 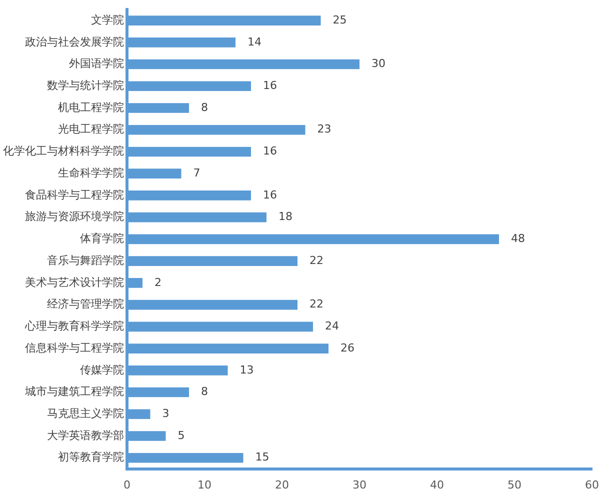 I want to click on y-tick-label: 马克思主义学院, so click(x=85, y=413).